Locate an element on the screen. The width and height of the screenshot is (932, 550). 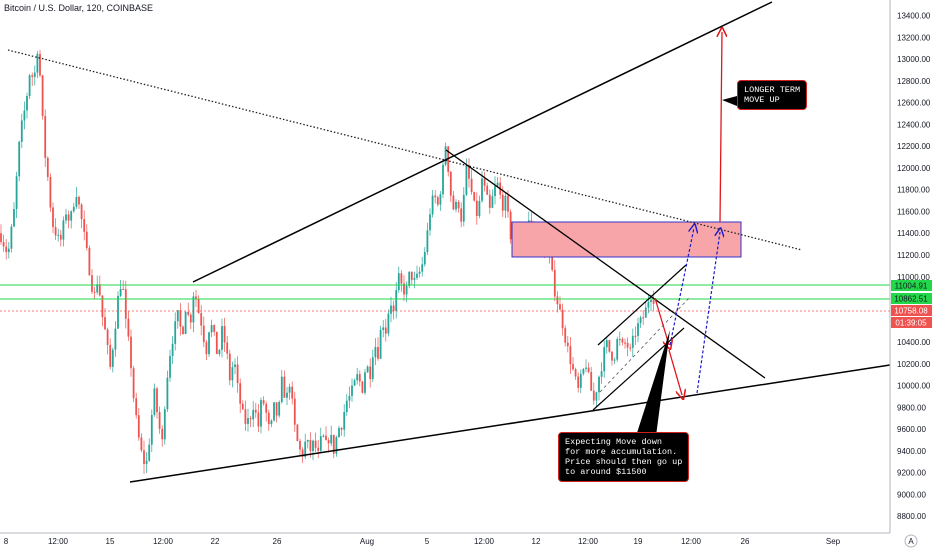
level1-tag is located at coordinates (911, 285).